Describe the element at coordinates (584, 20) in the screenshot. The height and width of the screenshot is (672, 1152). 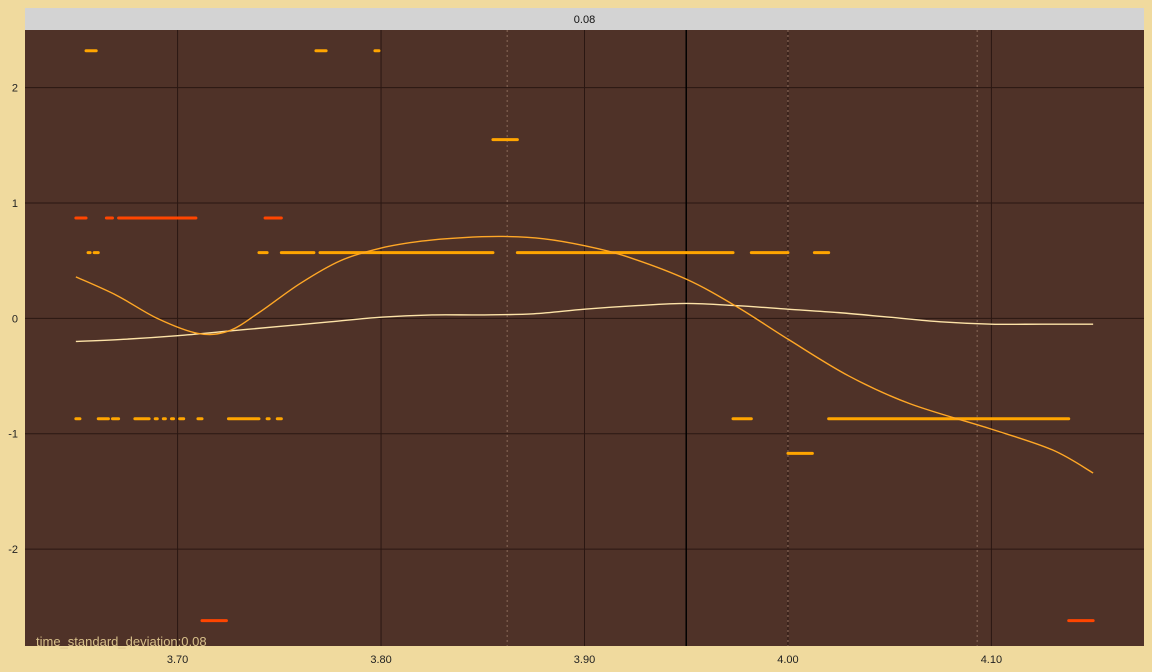
I see `strip-label: 0.08` at that location.